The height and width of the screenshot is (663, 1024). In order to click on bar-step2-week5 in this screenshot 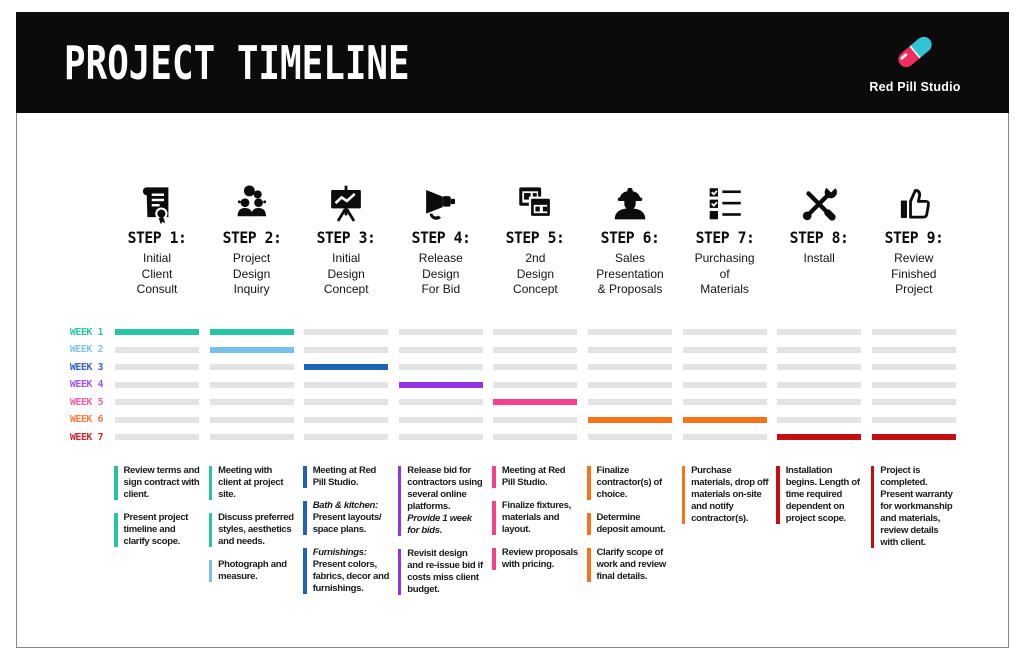, I will do `click(251, 402)`.